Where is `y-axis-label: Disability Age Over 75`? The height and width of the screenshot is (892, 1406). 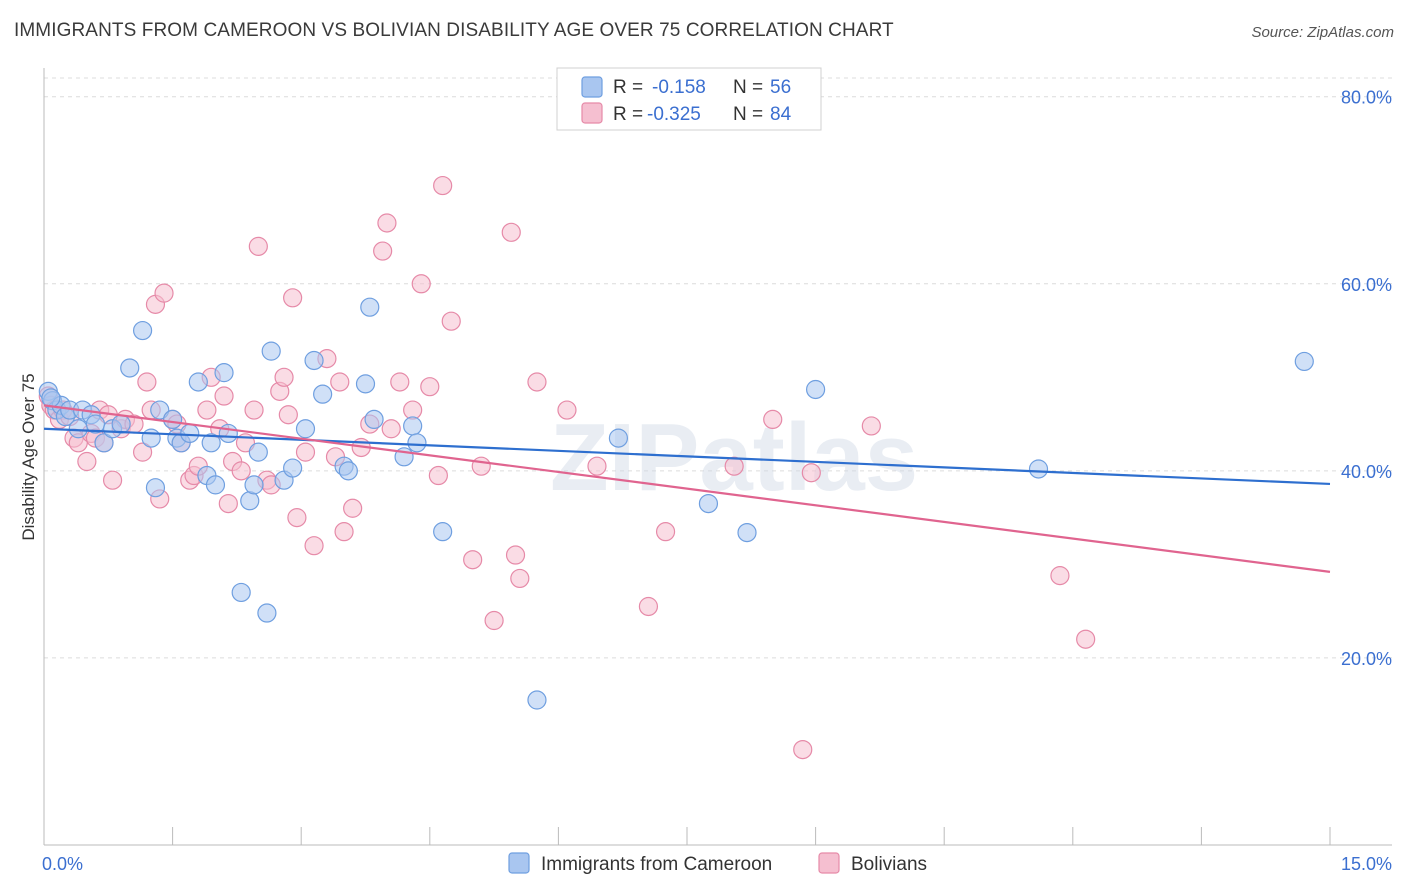 y-axis-label: Disability Age Over 75 is located at coordinates (28, 456).